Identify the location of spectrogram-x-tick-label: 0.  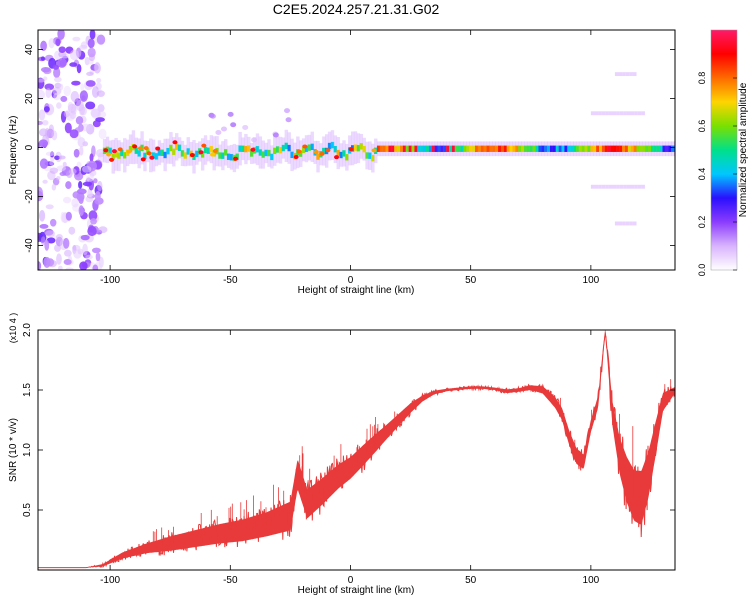
(351, 280).